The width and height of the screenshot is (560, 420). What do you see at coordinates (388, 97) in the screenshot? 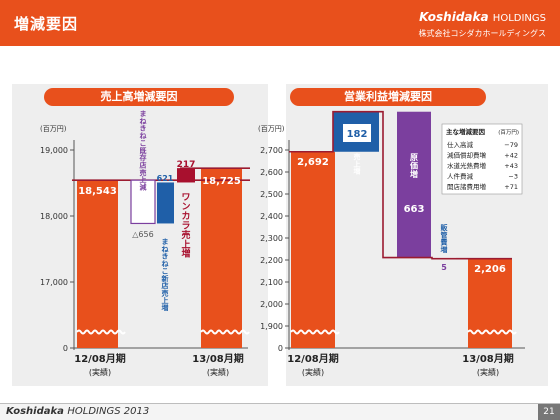
I see `right-chart-title: 営業利益増減要因` at bounding box center [388, 97].